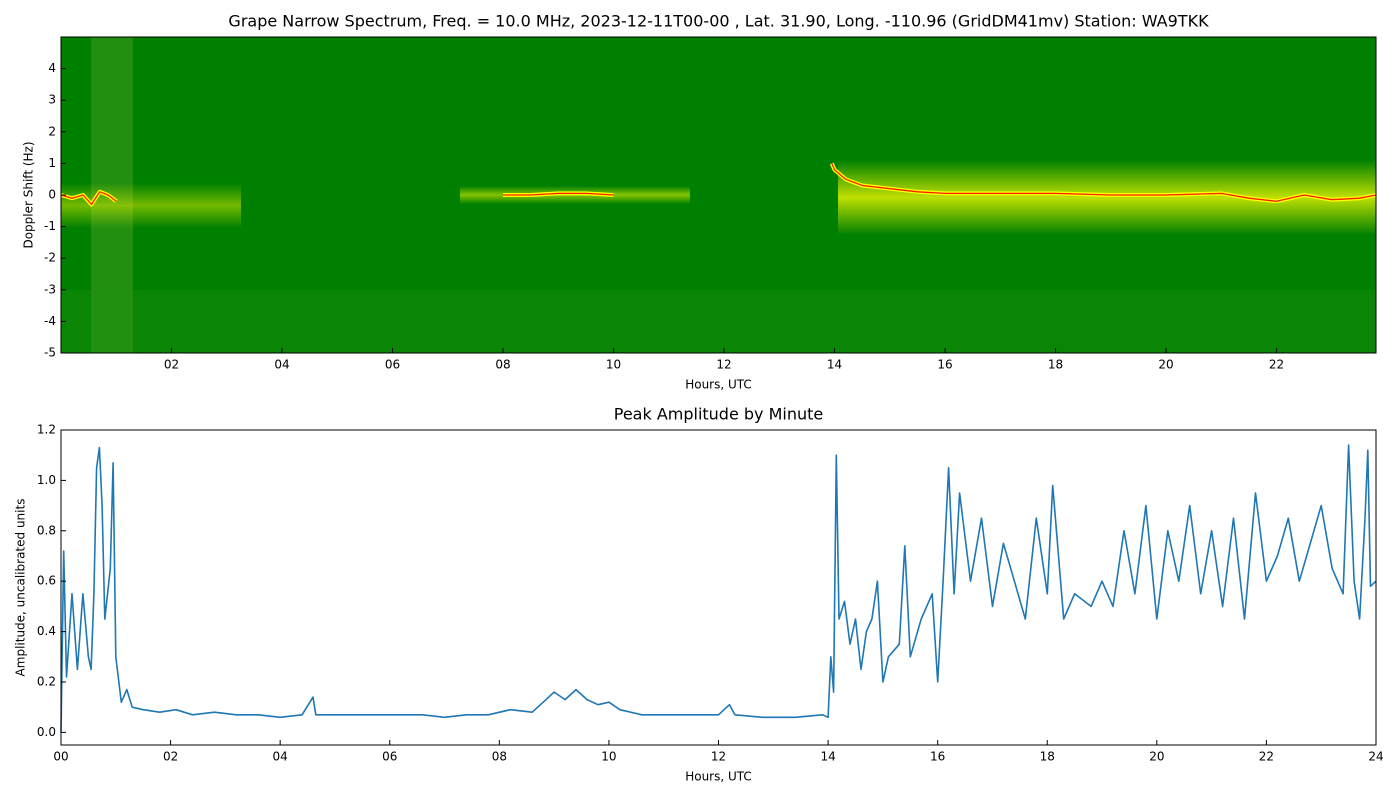  Describe the element at coordinates (21, 588) in the screenshot. I see `y-axis-label: Amplitude, uncalibrated units` at that location.